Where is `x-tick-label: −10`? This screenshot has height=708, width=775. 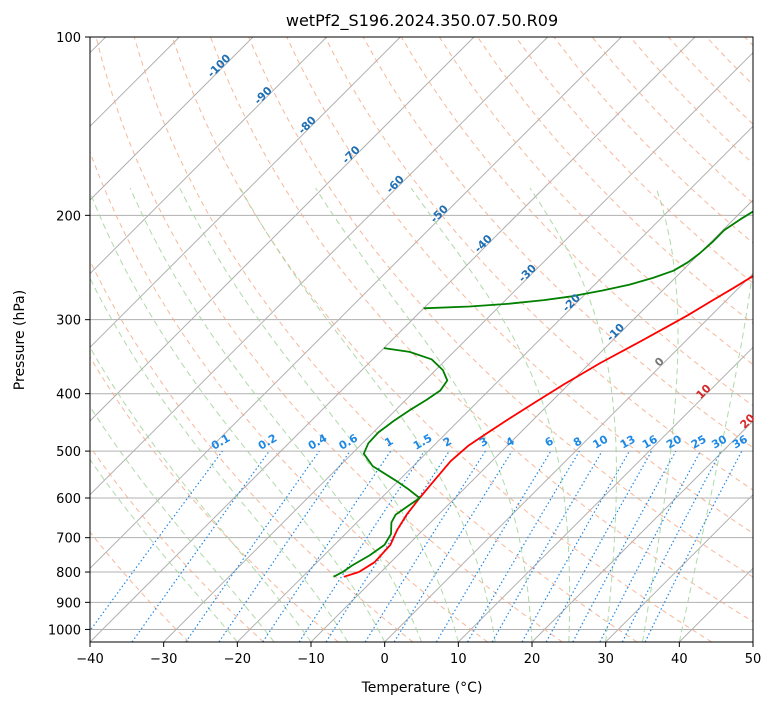 x-tick-label: −10 is located at coordinates (310, 659).